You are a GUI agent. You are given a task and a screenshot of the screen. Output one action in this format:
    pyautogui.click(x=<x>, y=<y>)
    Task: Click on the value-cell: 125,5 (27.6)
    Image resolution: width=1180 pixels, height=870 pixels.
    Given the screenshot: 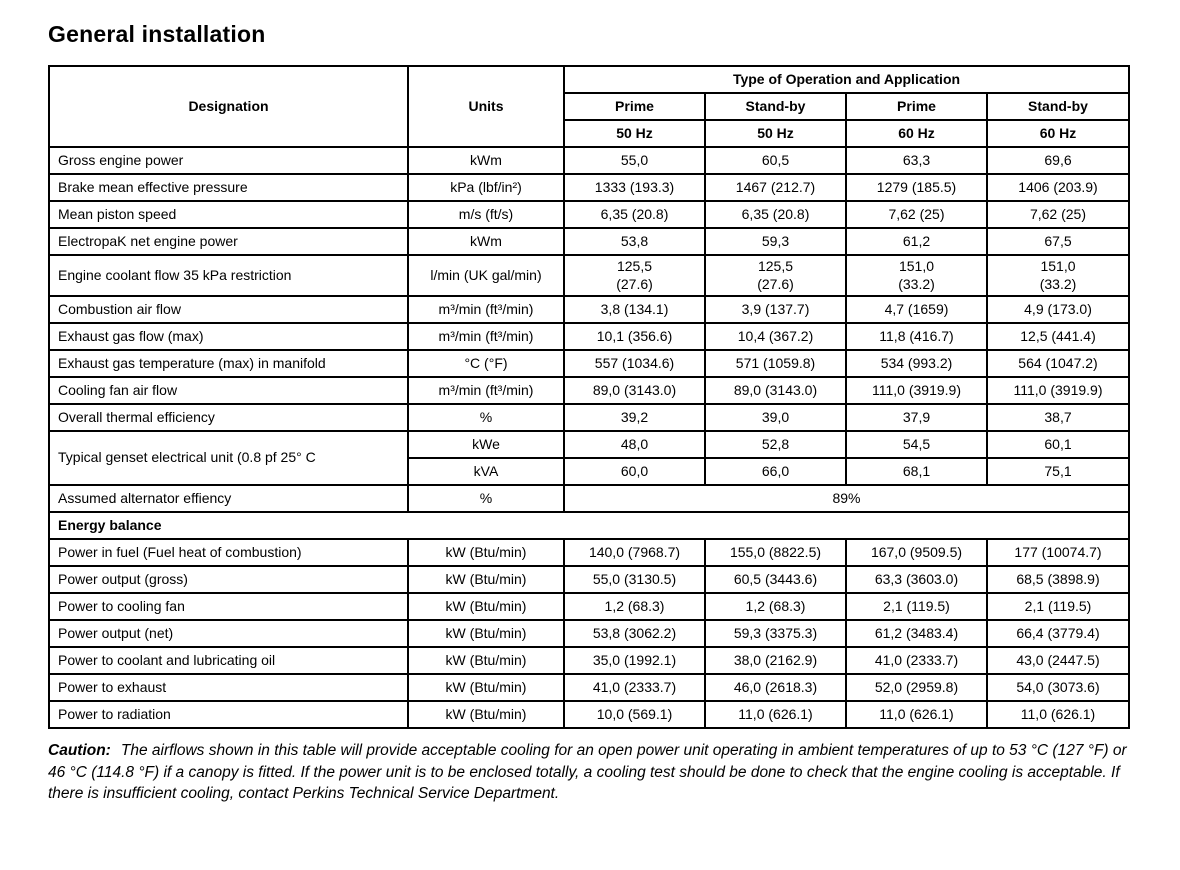 What is the action you would take?
    pyautogui.click(x=634, y=275)
    